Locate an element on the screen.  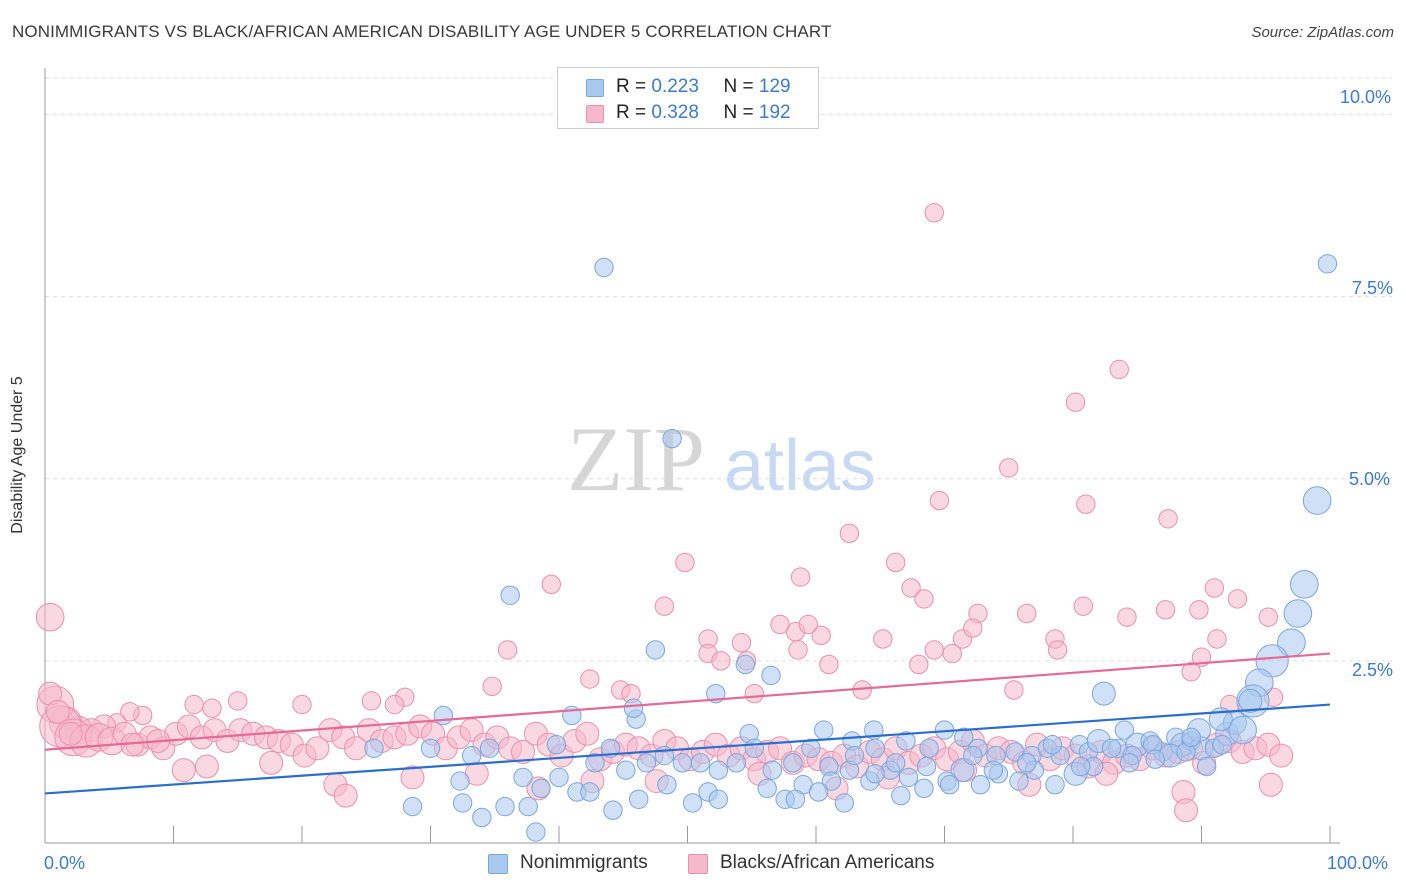
y-axis-label: Disability Age Under 5 is located at coordinates (17, 455).